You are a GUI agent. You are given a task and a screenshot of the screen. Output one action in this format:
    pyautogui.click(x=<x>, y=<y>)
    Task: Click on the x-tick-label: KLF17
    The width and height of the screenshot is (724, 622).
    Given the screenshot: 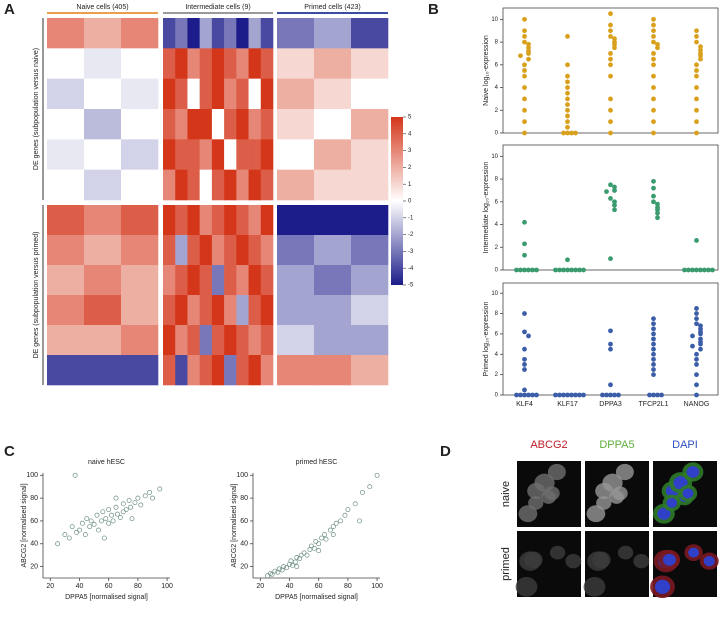 What is the action you would take?
    pyautogui.click(x=567, y=404)
    